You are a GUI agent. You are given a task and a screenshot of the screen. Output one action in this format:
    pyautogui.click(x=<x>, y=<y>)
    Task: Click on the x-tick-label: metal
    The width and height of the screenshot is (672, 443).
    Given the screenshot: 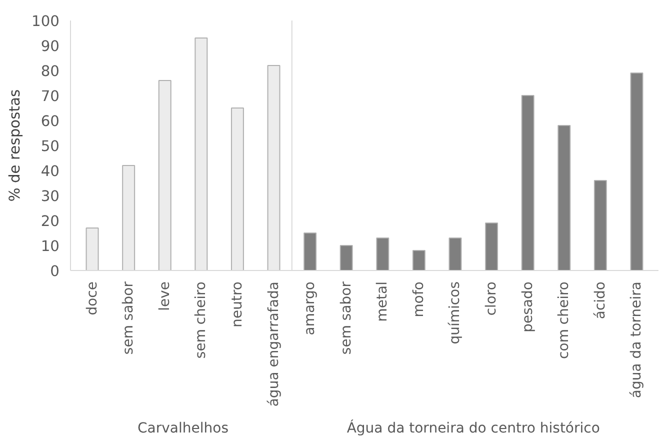 What is the action you would take?
    pyautogui.click(x=382, y=301)
    